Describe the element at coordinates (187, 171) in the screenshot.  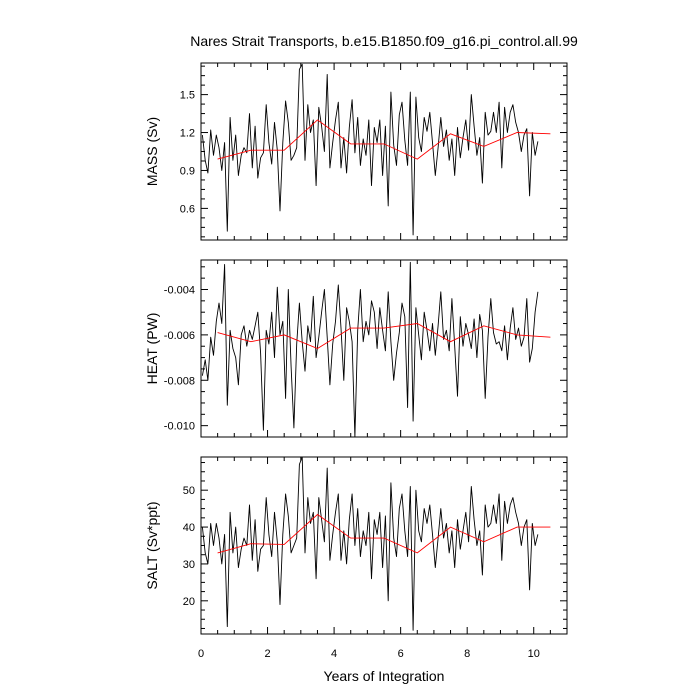
I see `y-tick-label: 0.9` at that location.